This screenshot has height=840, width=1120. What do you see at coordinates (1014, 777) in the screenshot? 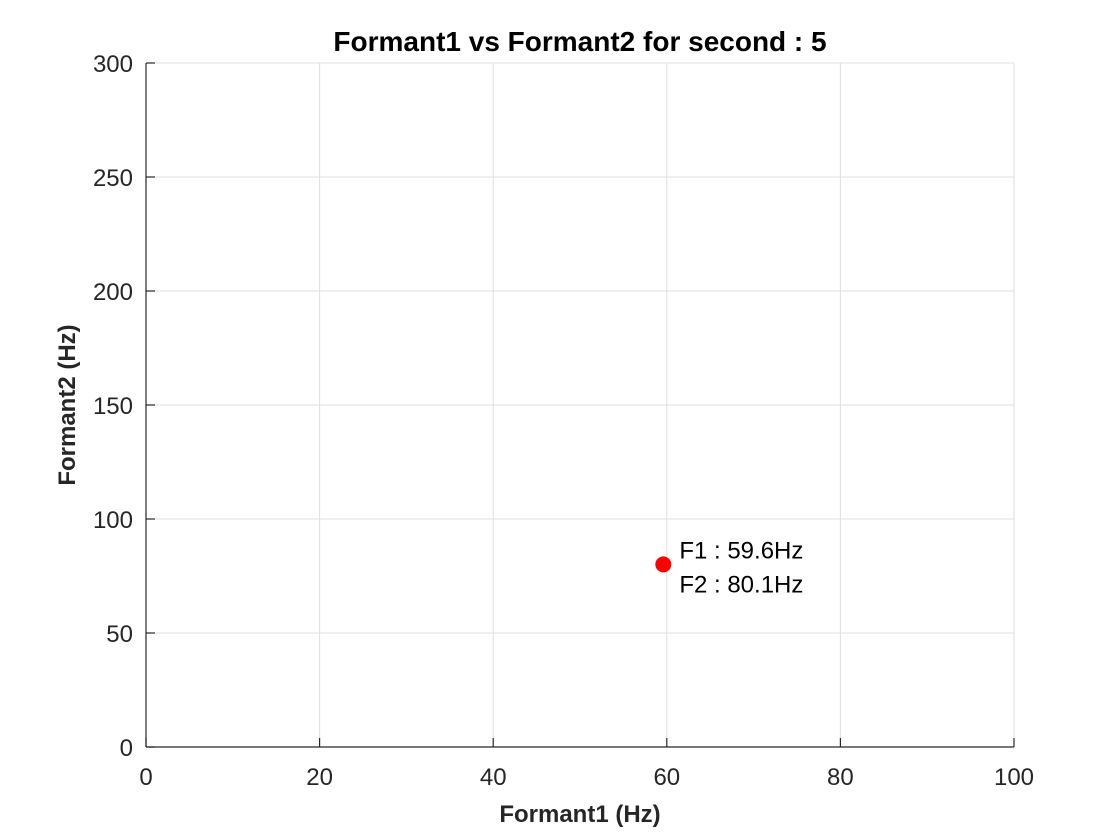
I see `x-tick-label: 100` at bounding box center [1014, 777].